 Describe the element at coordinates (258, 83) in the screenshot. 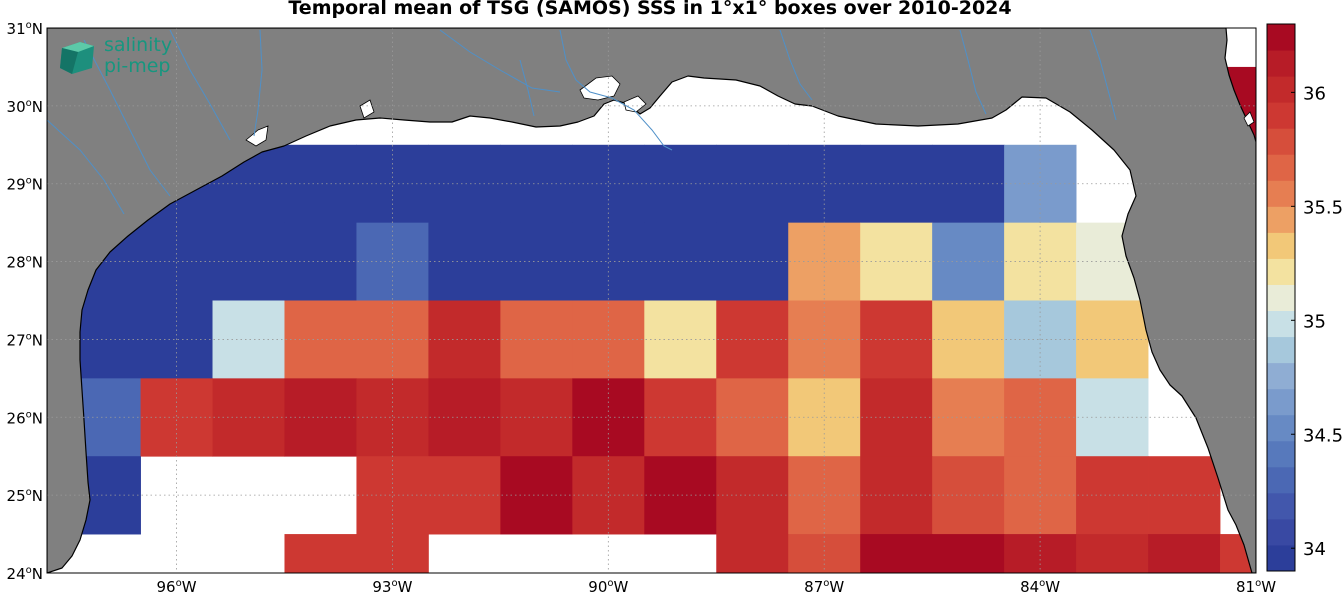

I see `sabine-river` at that location.